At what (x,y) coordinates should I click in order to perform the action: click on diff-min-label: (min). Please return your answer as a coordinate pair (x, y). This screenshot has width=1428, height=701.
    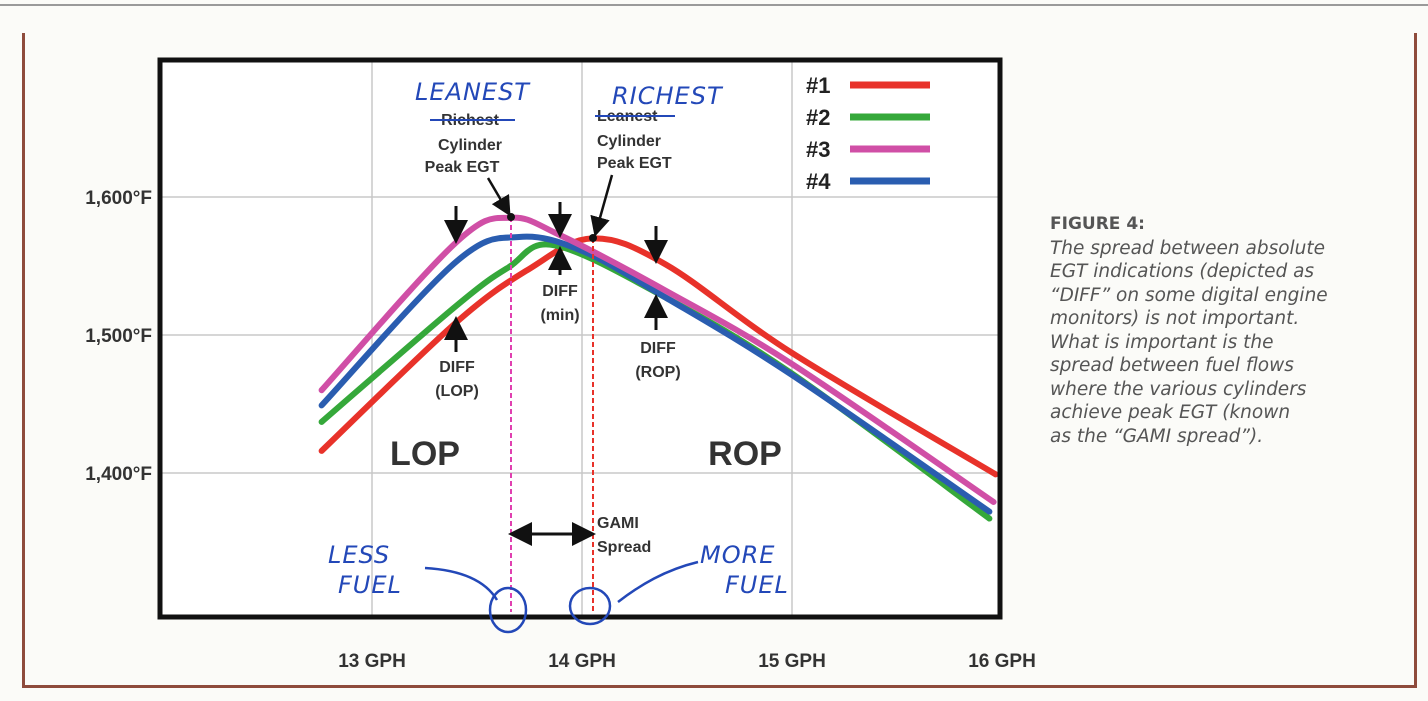
    Looking at the image, I should click on (559, 315).